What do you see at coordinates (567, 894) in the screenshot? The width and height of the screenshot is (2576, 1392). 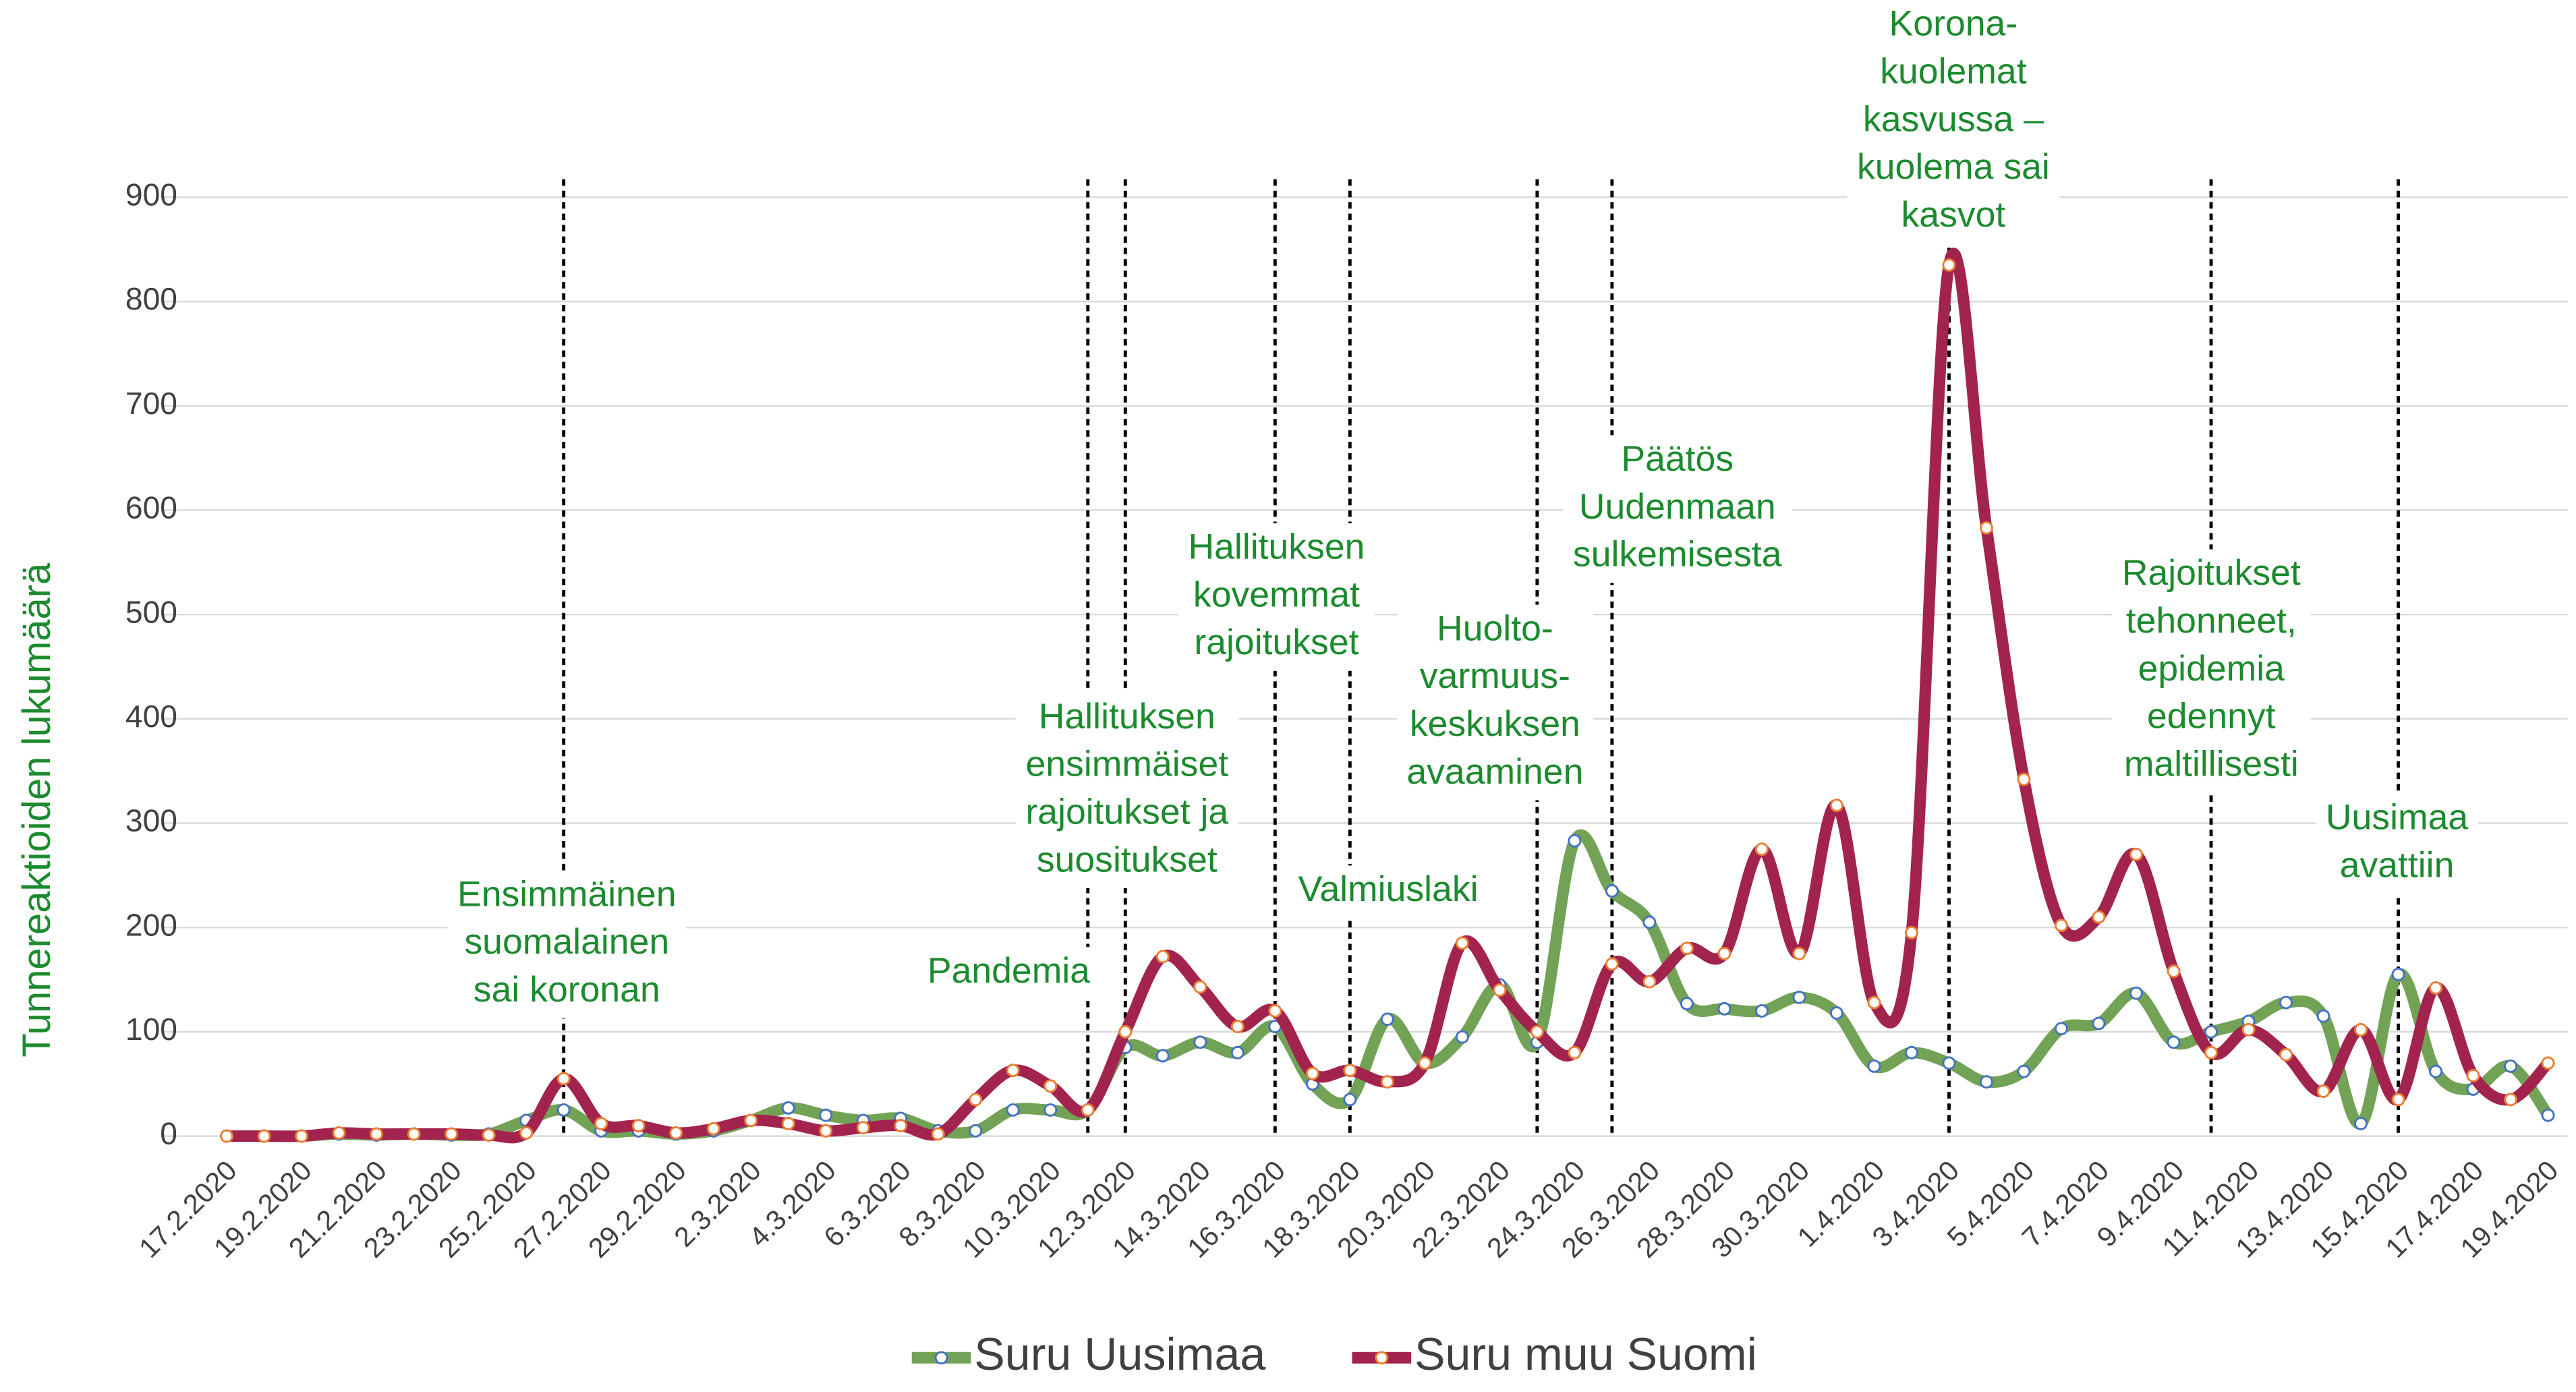 I see `annotation-text: Ensimmäinen` at bounding box center [567, 894].